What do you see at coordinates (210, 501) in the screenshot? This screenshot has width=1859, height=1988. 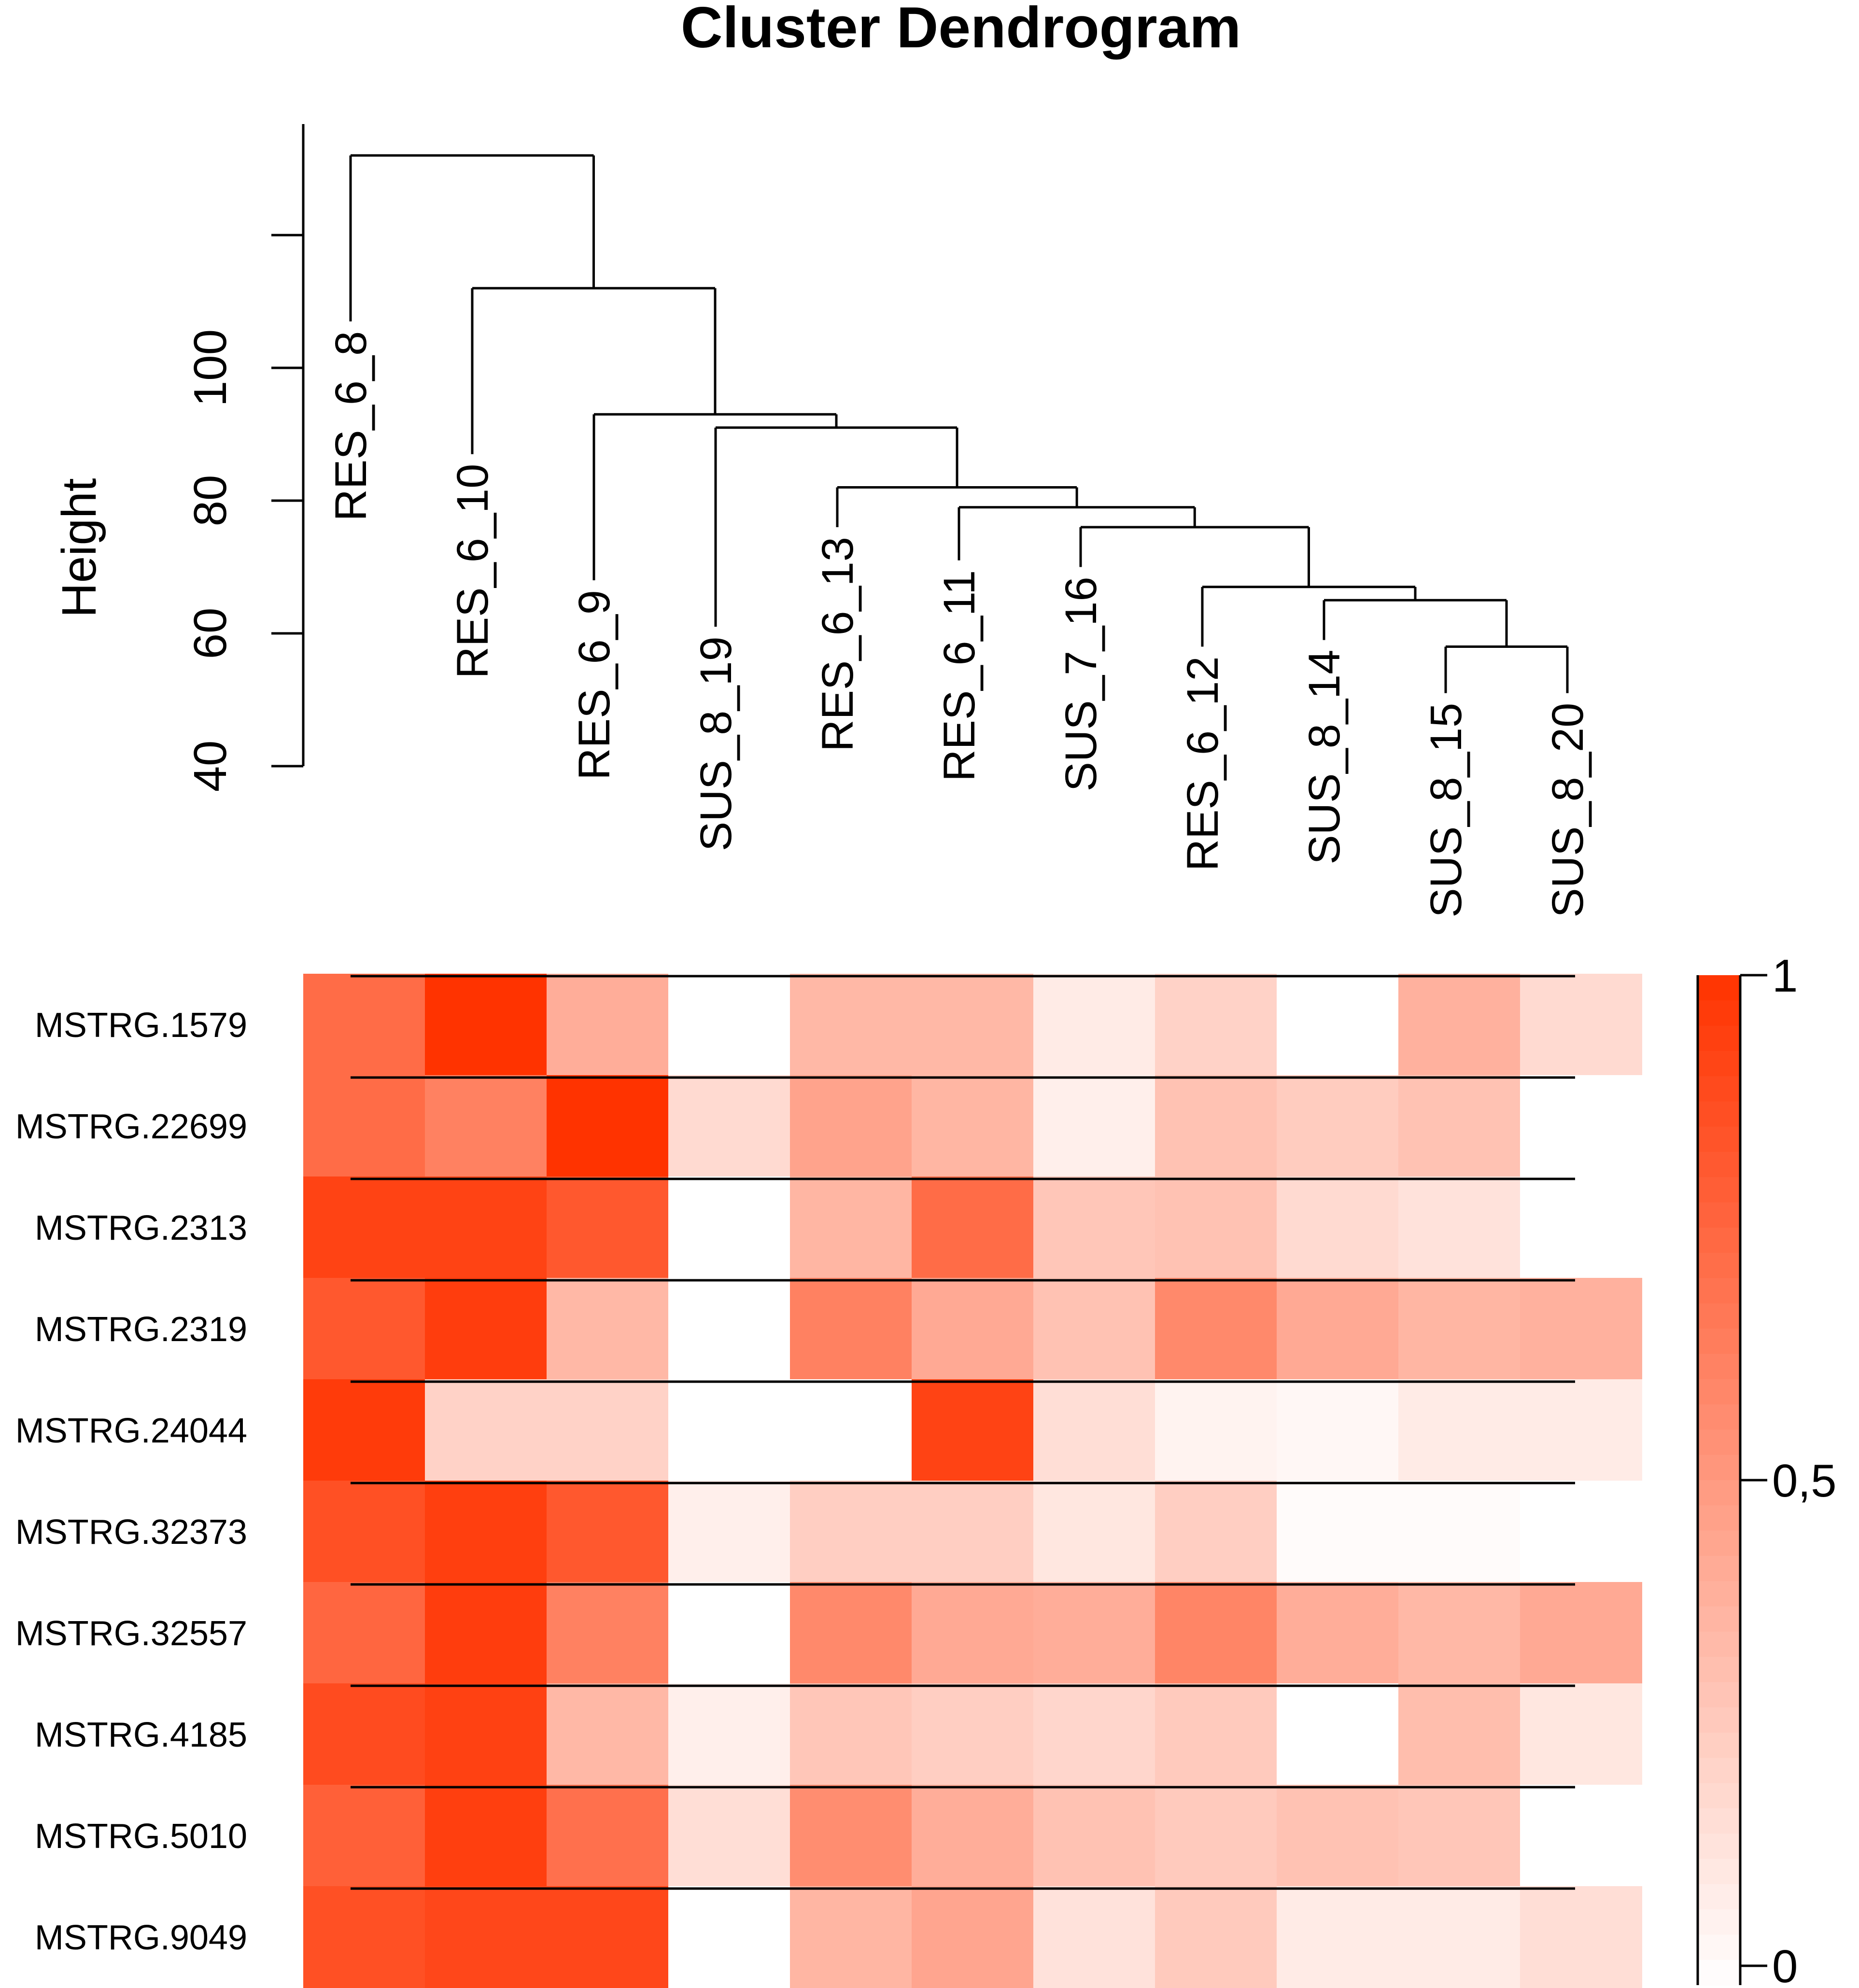 I see `y-tick-label: 80` at bounding box center [210, 501].